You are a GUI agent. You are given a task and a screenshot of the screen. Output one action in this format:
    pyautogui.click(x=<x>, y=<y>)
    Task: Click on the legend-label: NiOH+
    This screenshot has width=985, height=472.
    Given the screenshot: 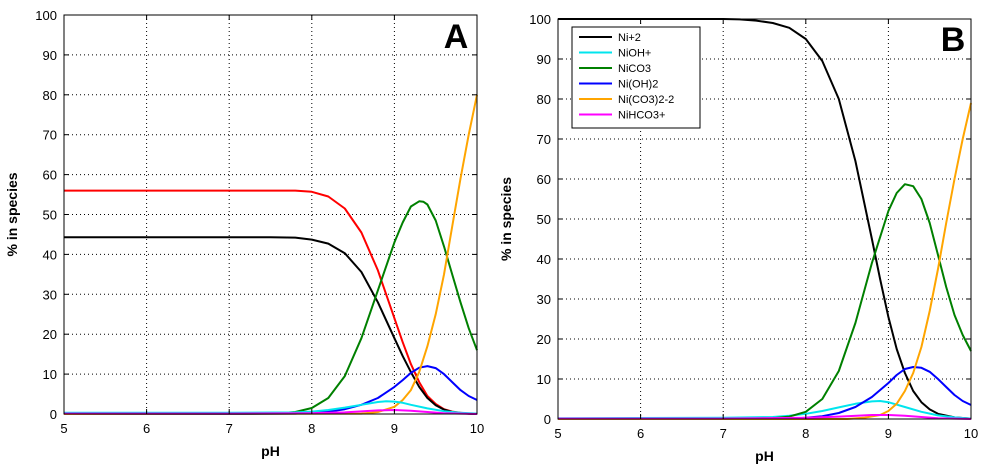 What is the action you would take?
    pyautogui.click(x=634, y=54)
    